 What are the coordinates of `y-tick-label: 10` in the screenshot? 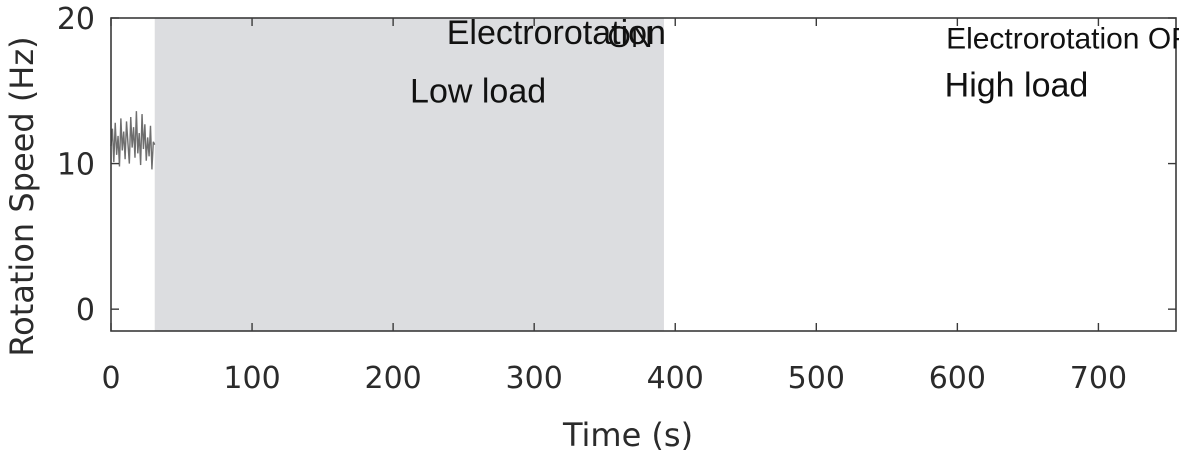 It's located at (76, 165).